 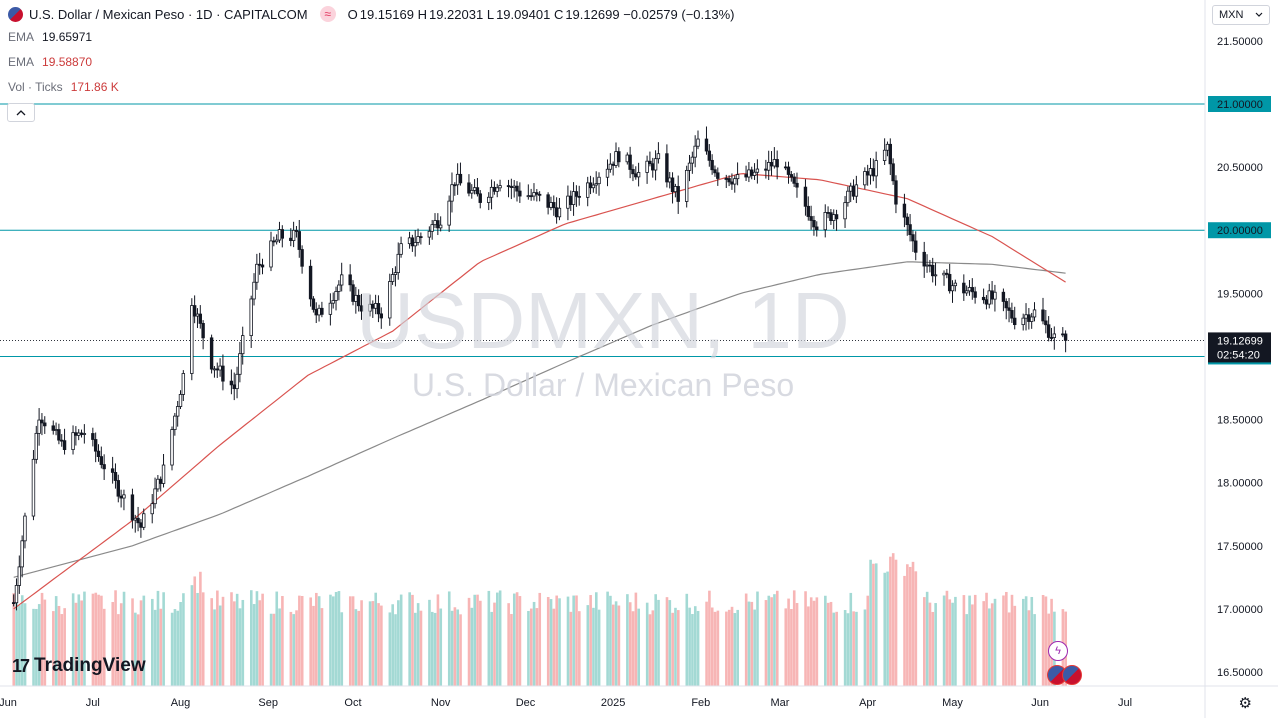 I want to click on legend-ema-2: EMA 19.58870, so click(x=50, y=62).